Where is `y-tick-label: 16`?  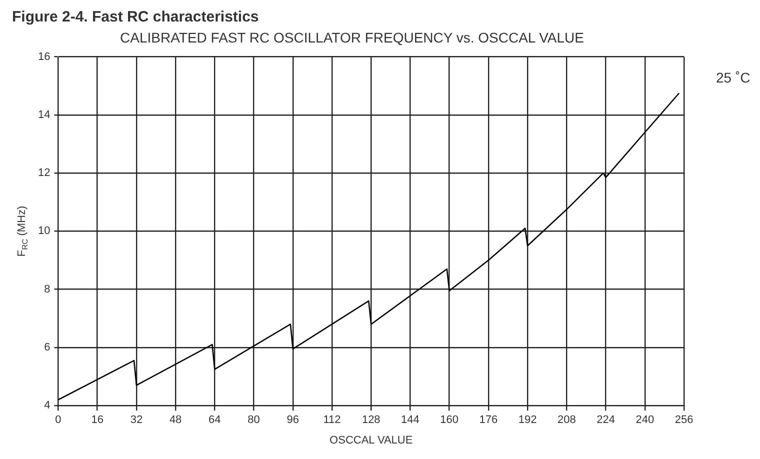
y-tick-label: 16 is located at coordinates (44, 56).